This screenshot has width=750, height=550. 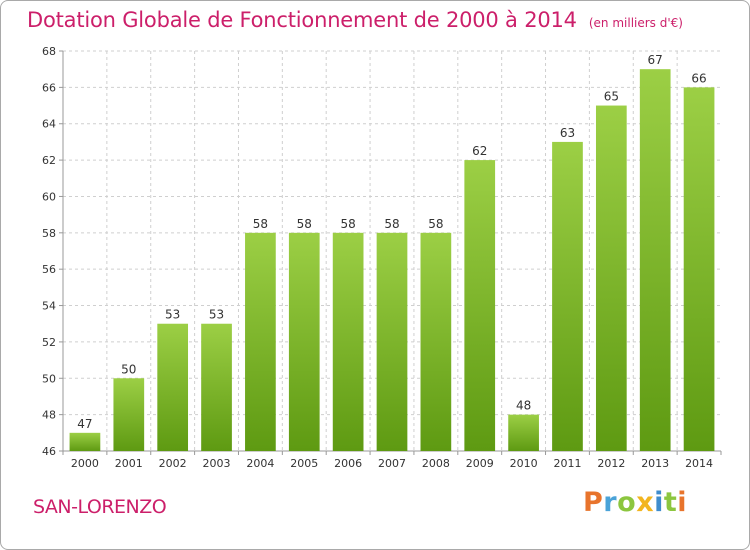 What do you see at coordinates (49, 51) in the screenshot?
I see `y-tick-label: 68` at bounding box center [49, 51].